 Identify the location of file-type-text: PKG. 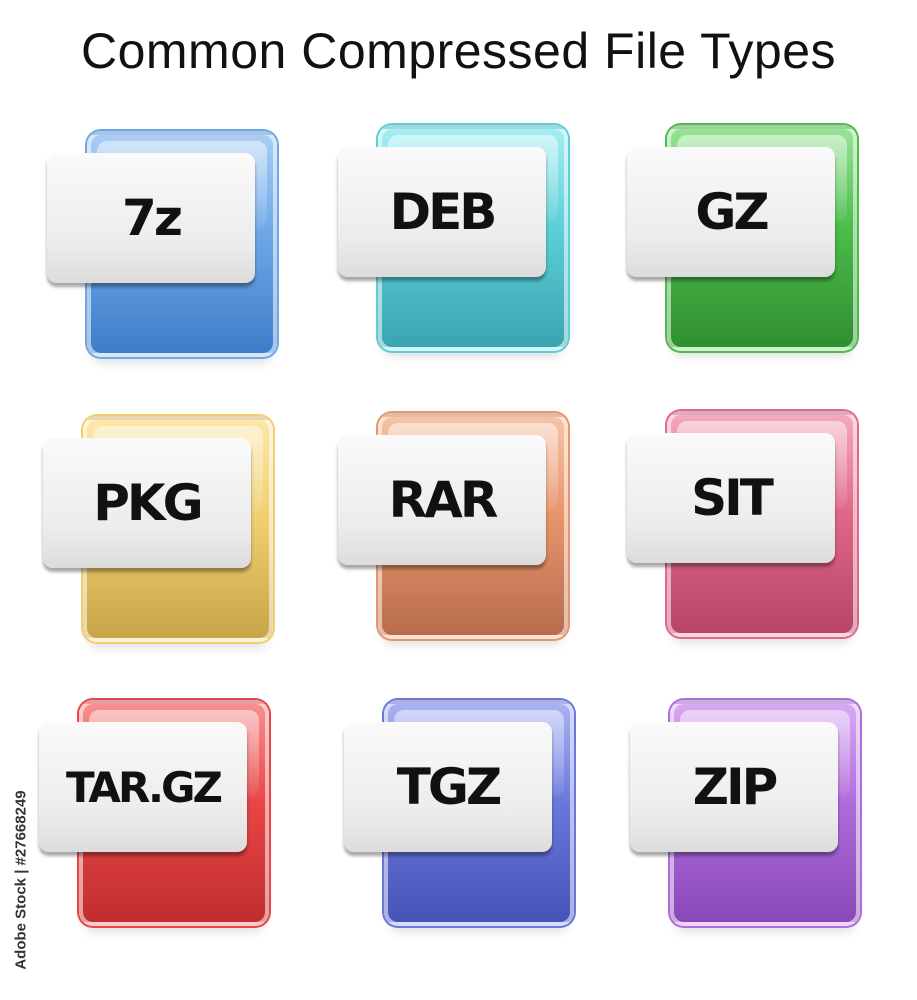
(148, 503).